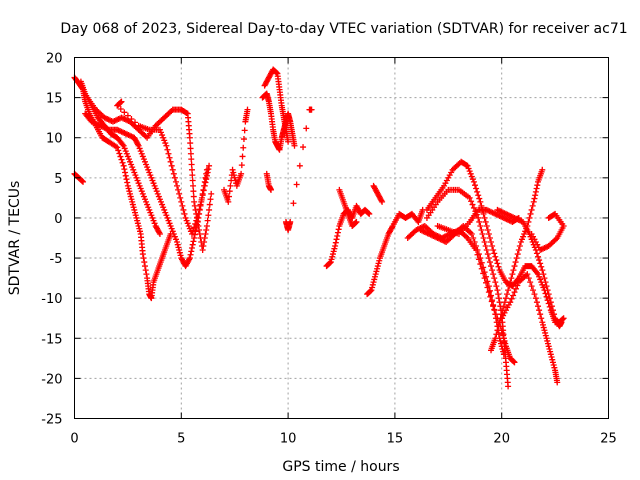 The image size is (640, 480). What do you see at coordinates (58, 219) in the screenshot?
I see `y-tick-label: 0` at bounding box center [58, 219].